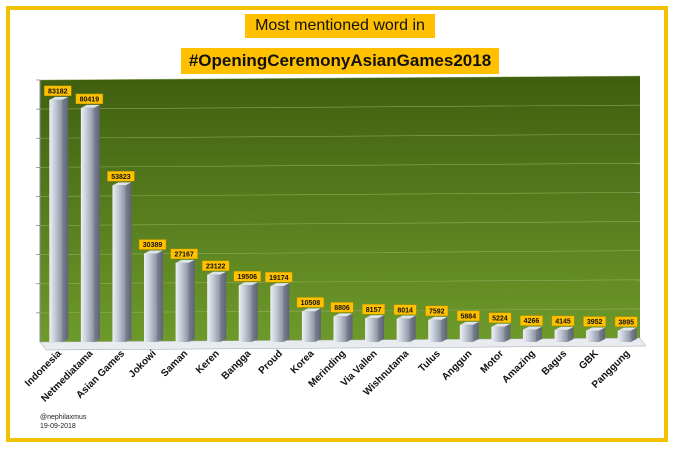  I want to click on data-label: 8157, so click(374, 310).